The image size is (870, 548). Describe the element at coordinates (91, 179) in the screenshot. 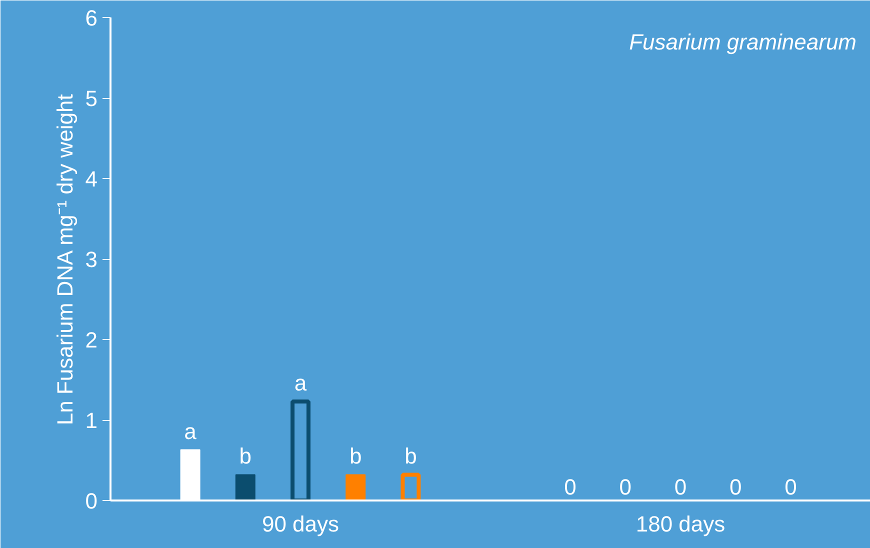

I see `y-tick-label: 4` at that location.